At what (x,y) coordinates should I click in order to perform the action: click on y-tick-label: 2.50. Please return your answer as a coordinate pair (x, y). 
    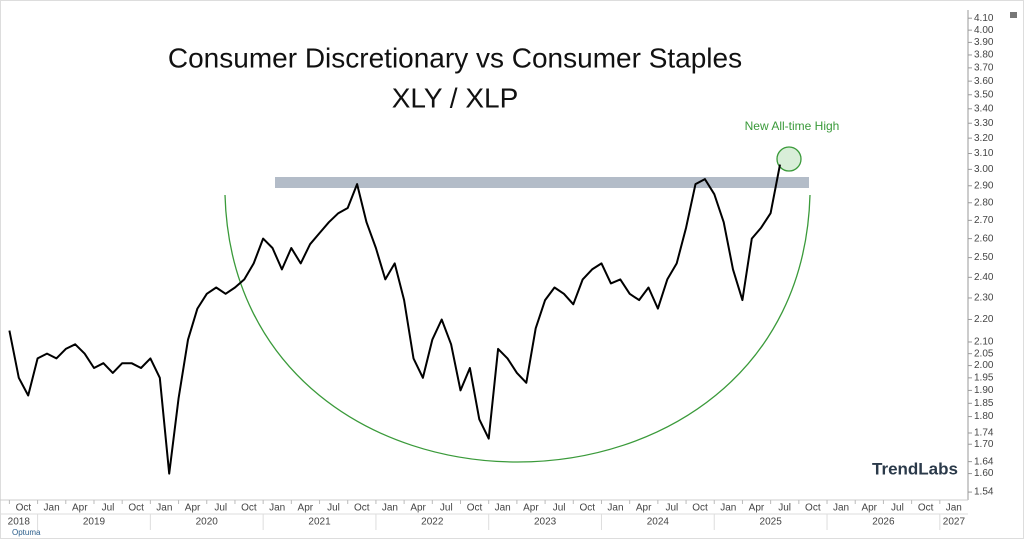
    Looking at the image, I should click on (984, 257).